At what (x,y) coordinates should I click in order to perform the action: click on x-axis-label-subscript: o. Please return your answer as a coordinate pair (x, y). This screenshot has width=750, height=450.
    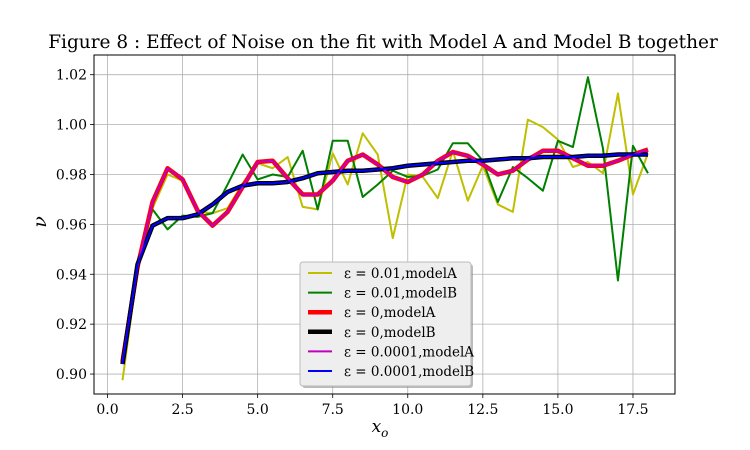
    Looking at the image, I should click on (384, 433).